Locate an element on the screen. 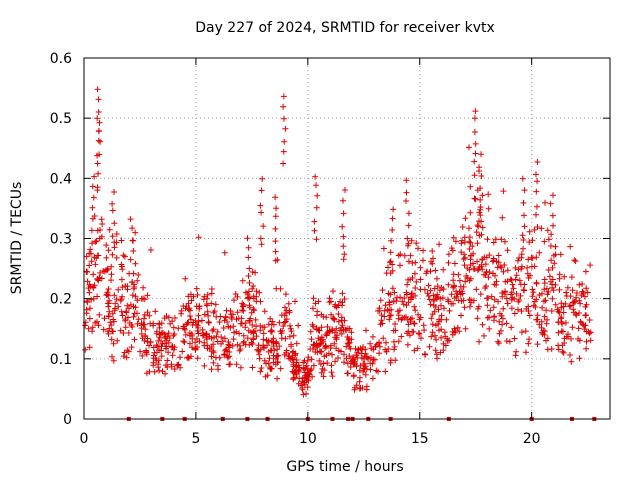 Image resolution: width=640 pixels, height=480 pixels. y-axis-label: SRMTID / TECUs is located at coordinates (17, 238).